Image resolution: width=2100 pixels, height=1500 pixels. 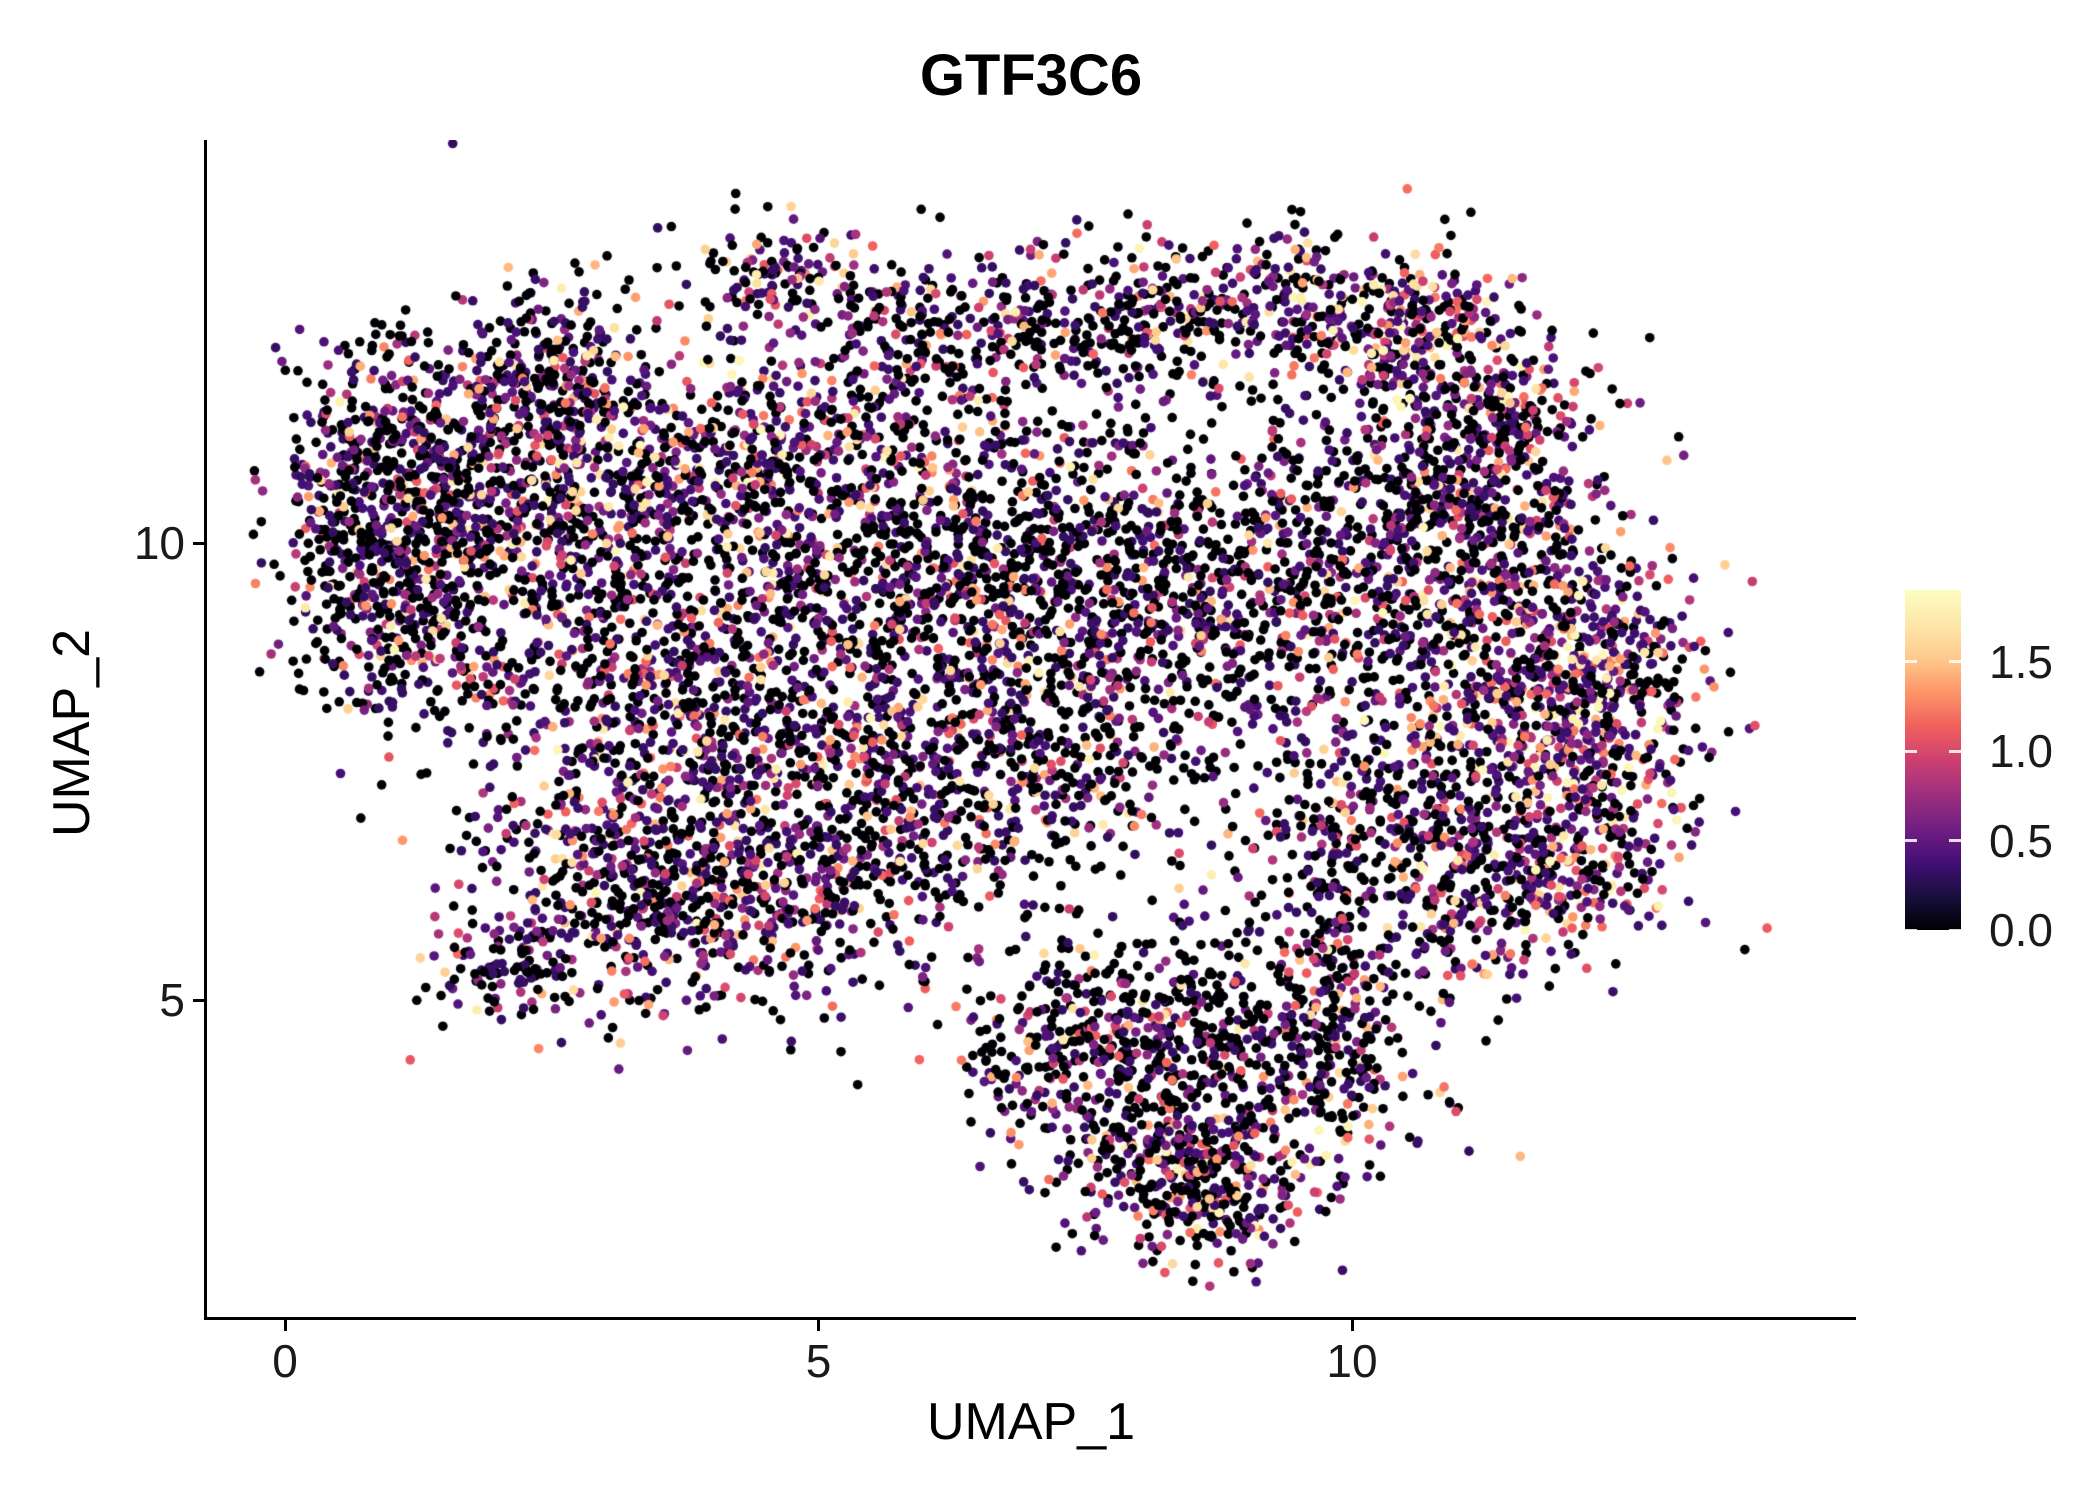 I want to click on y-tick-label: 10, so click(x=159, y=543).